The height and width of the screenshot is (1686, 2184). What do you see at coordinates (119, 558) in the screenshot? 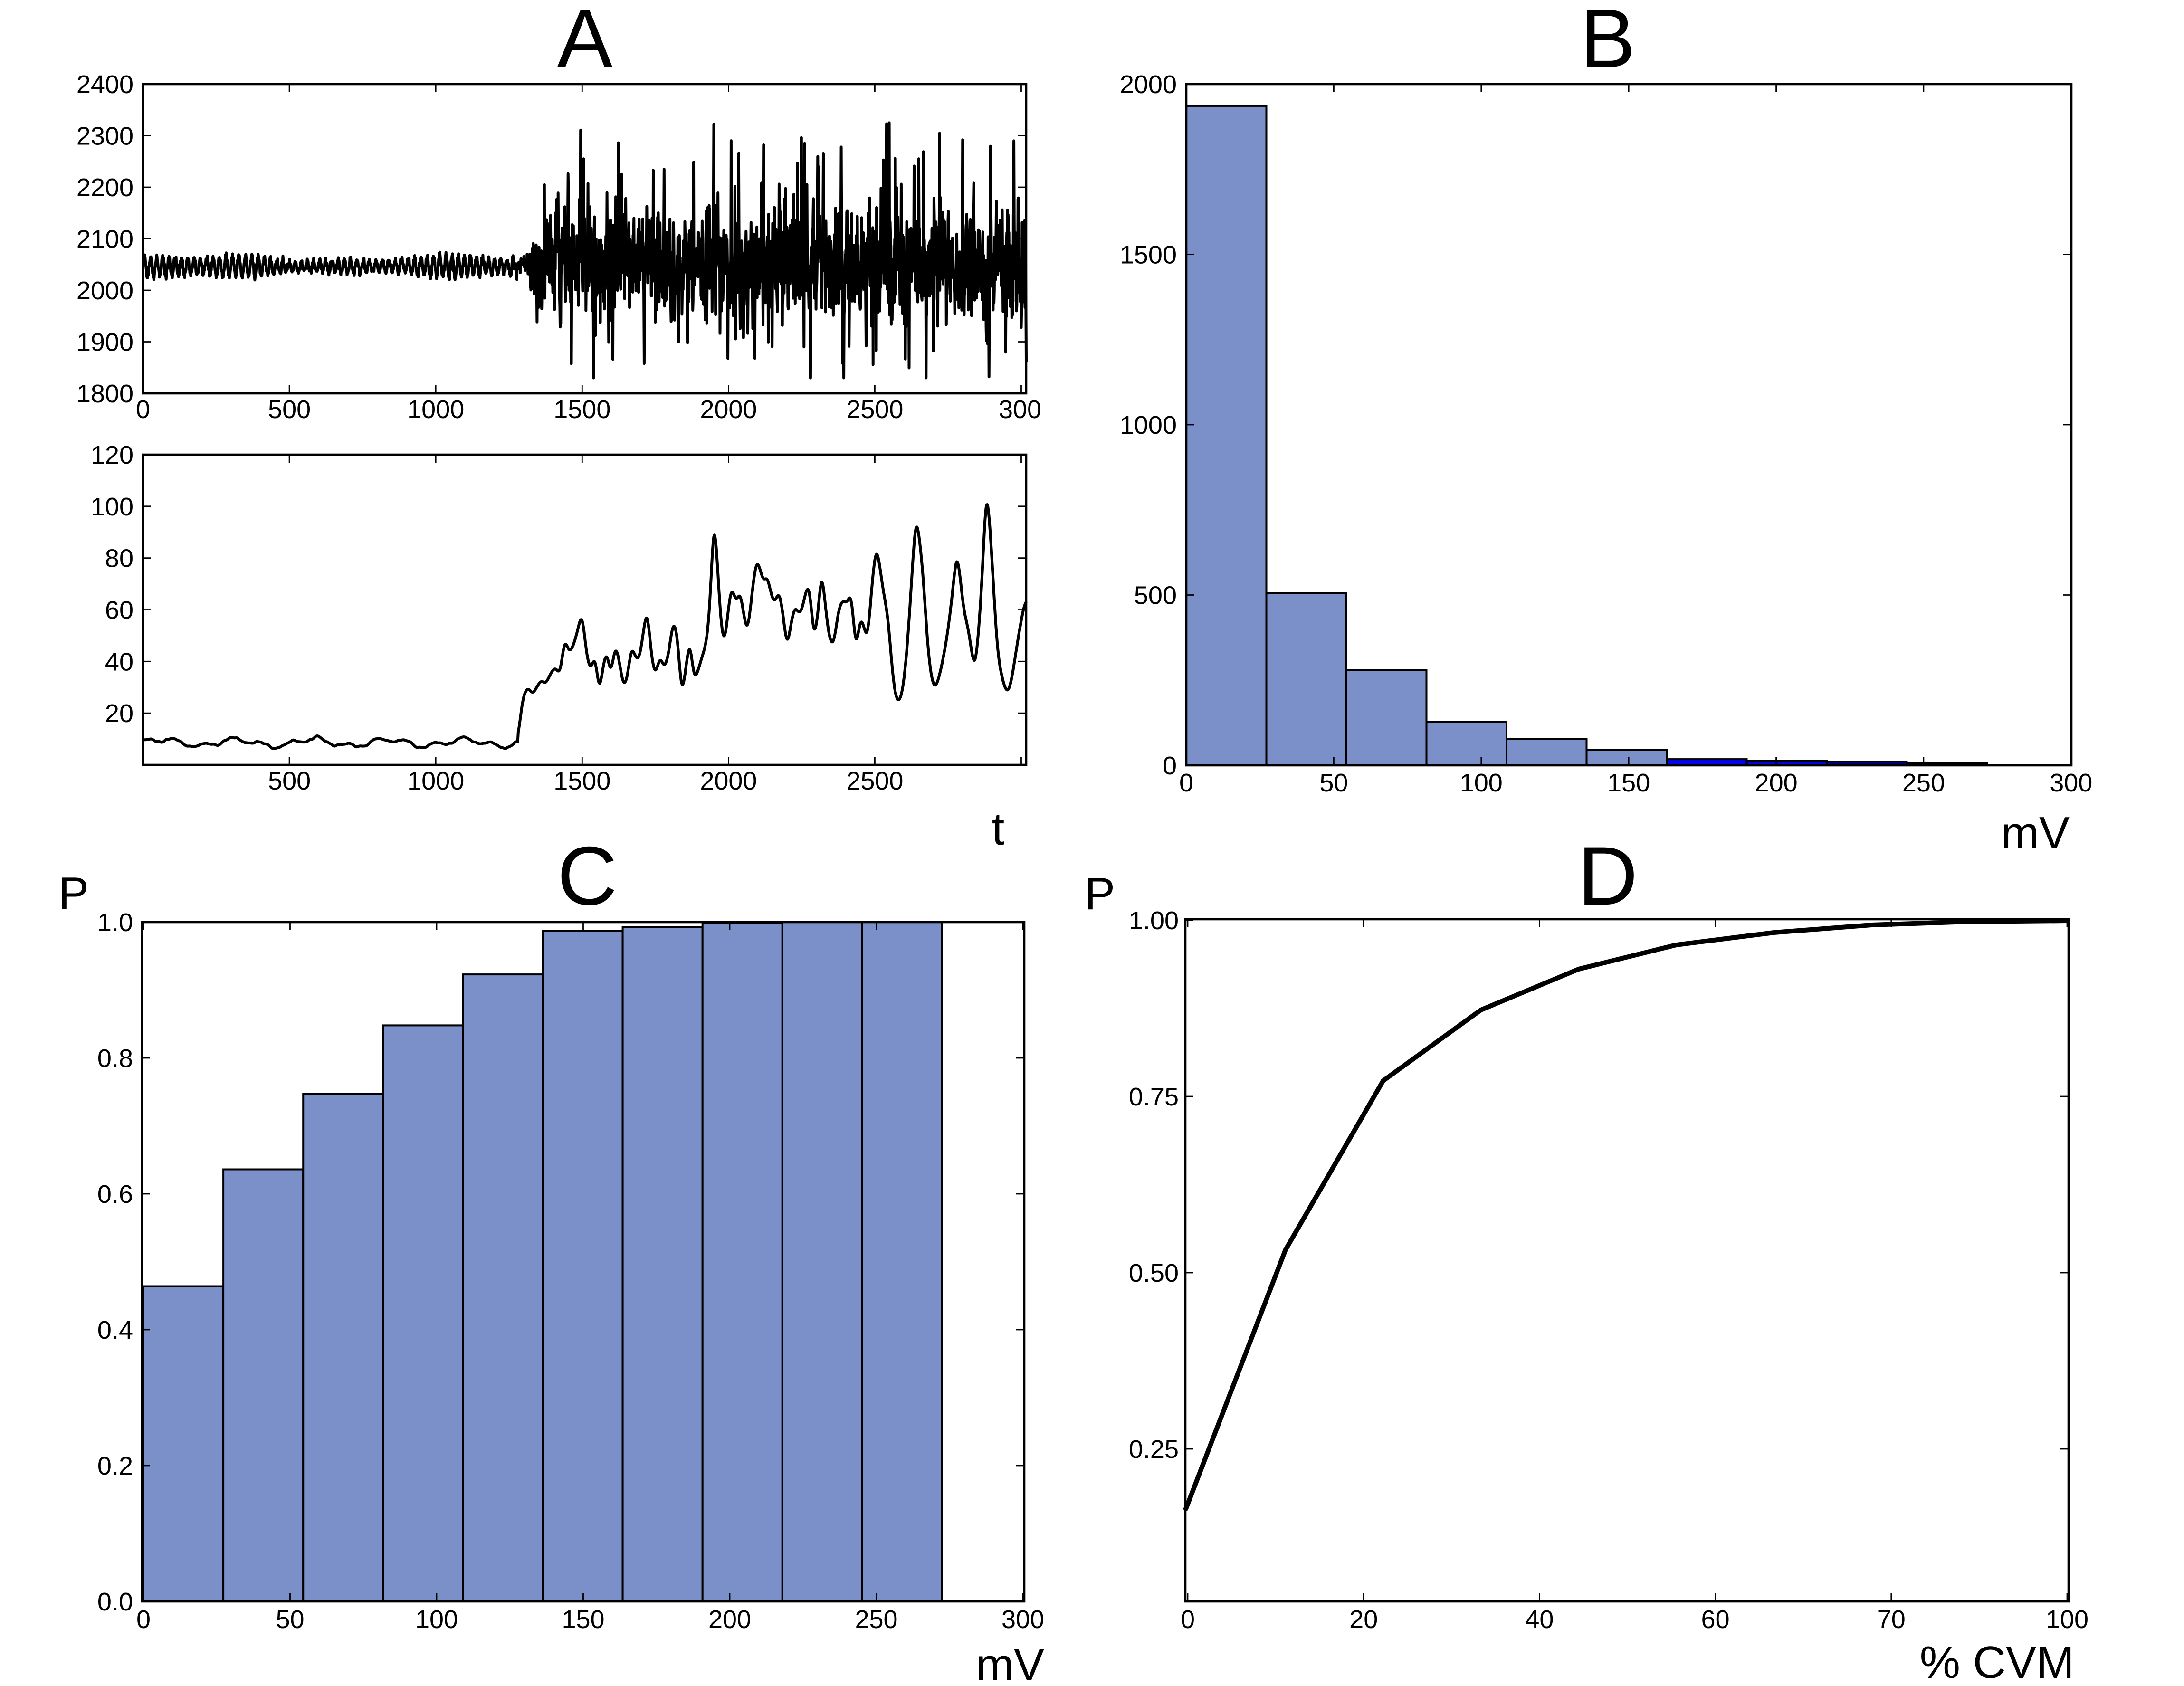
I see `svg-text: 80` at bounding box center [119, 558].